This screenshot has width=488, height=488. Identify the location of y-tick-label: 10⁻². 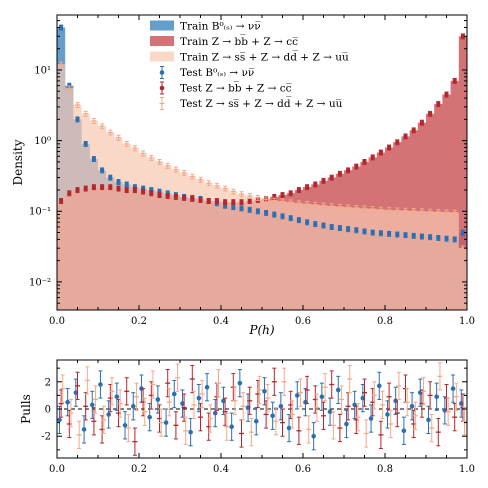
(40, 282).